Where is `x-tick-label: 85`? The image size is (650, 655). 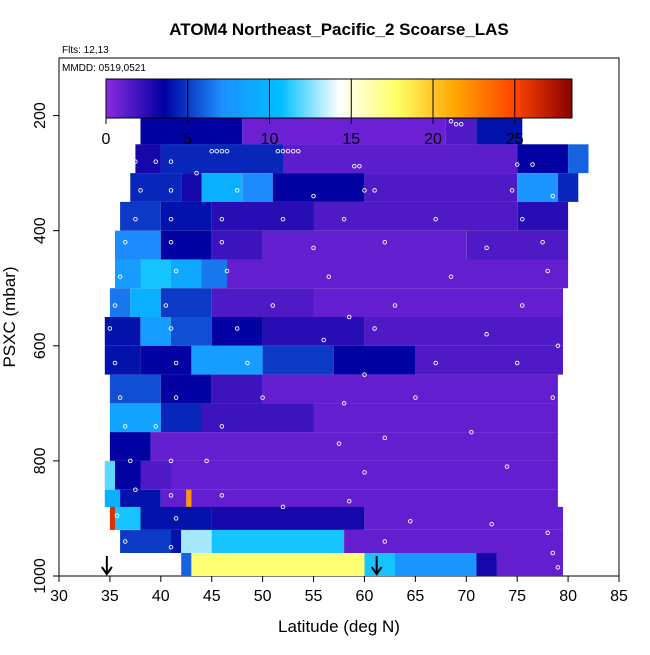 x-tick-label: 85 is located at coordinates (619, 596).